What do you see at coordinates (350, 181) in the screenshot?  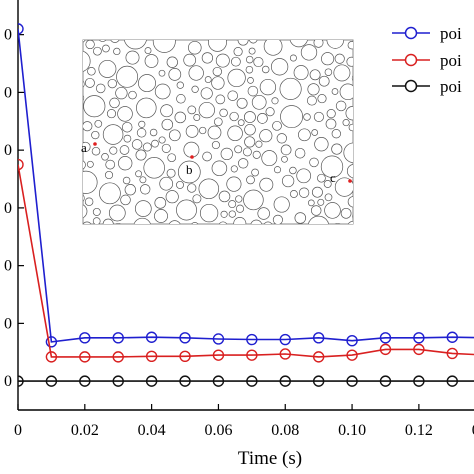 I see `inset-point-c-marker` at bounding box center [350, 181].